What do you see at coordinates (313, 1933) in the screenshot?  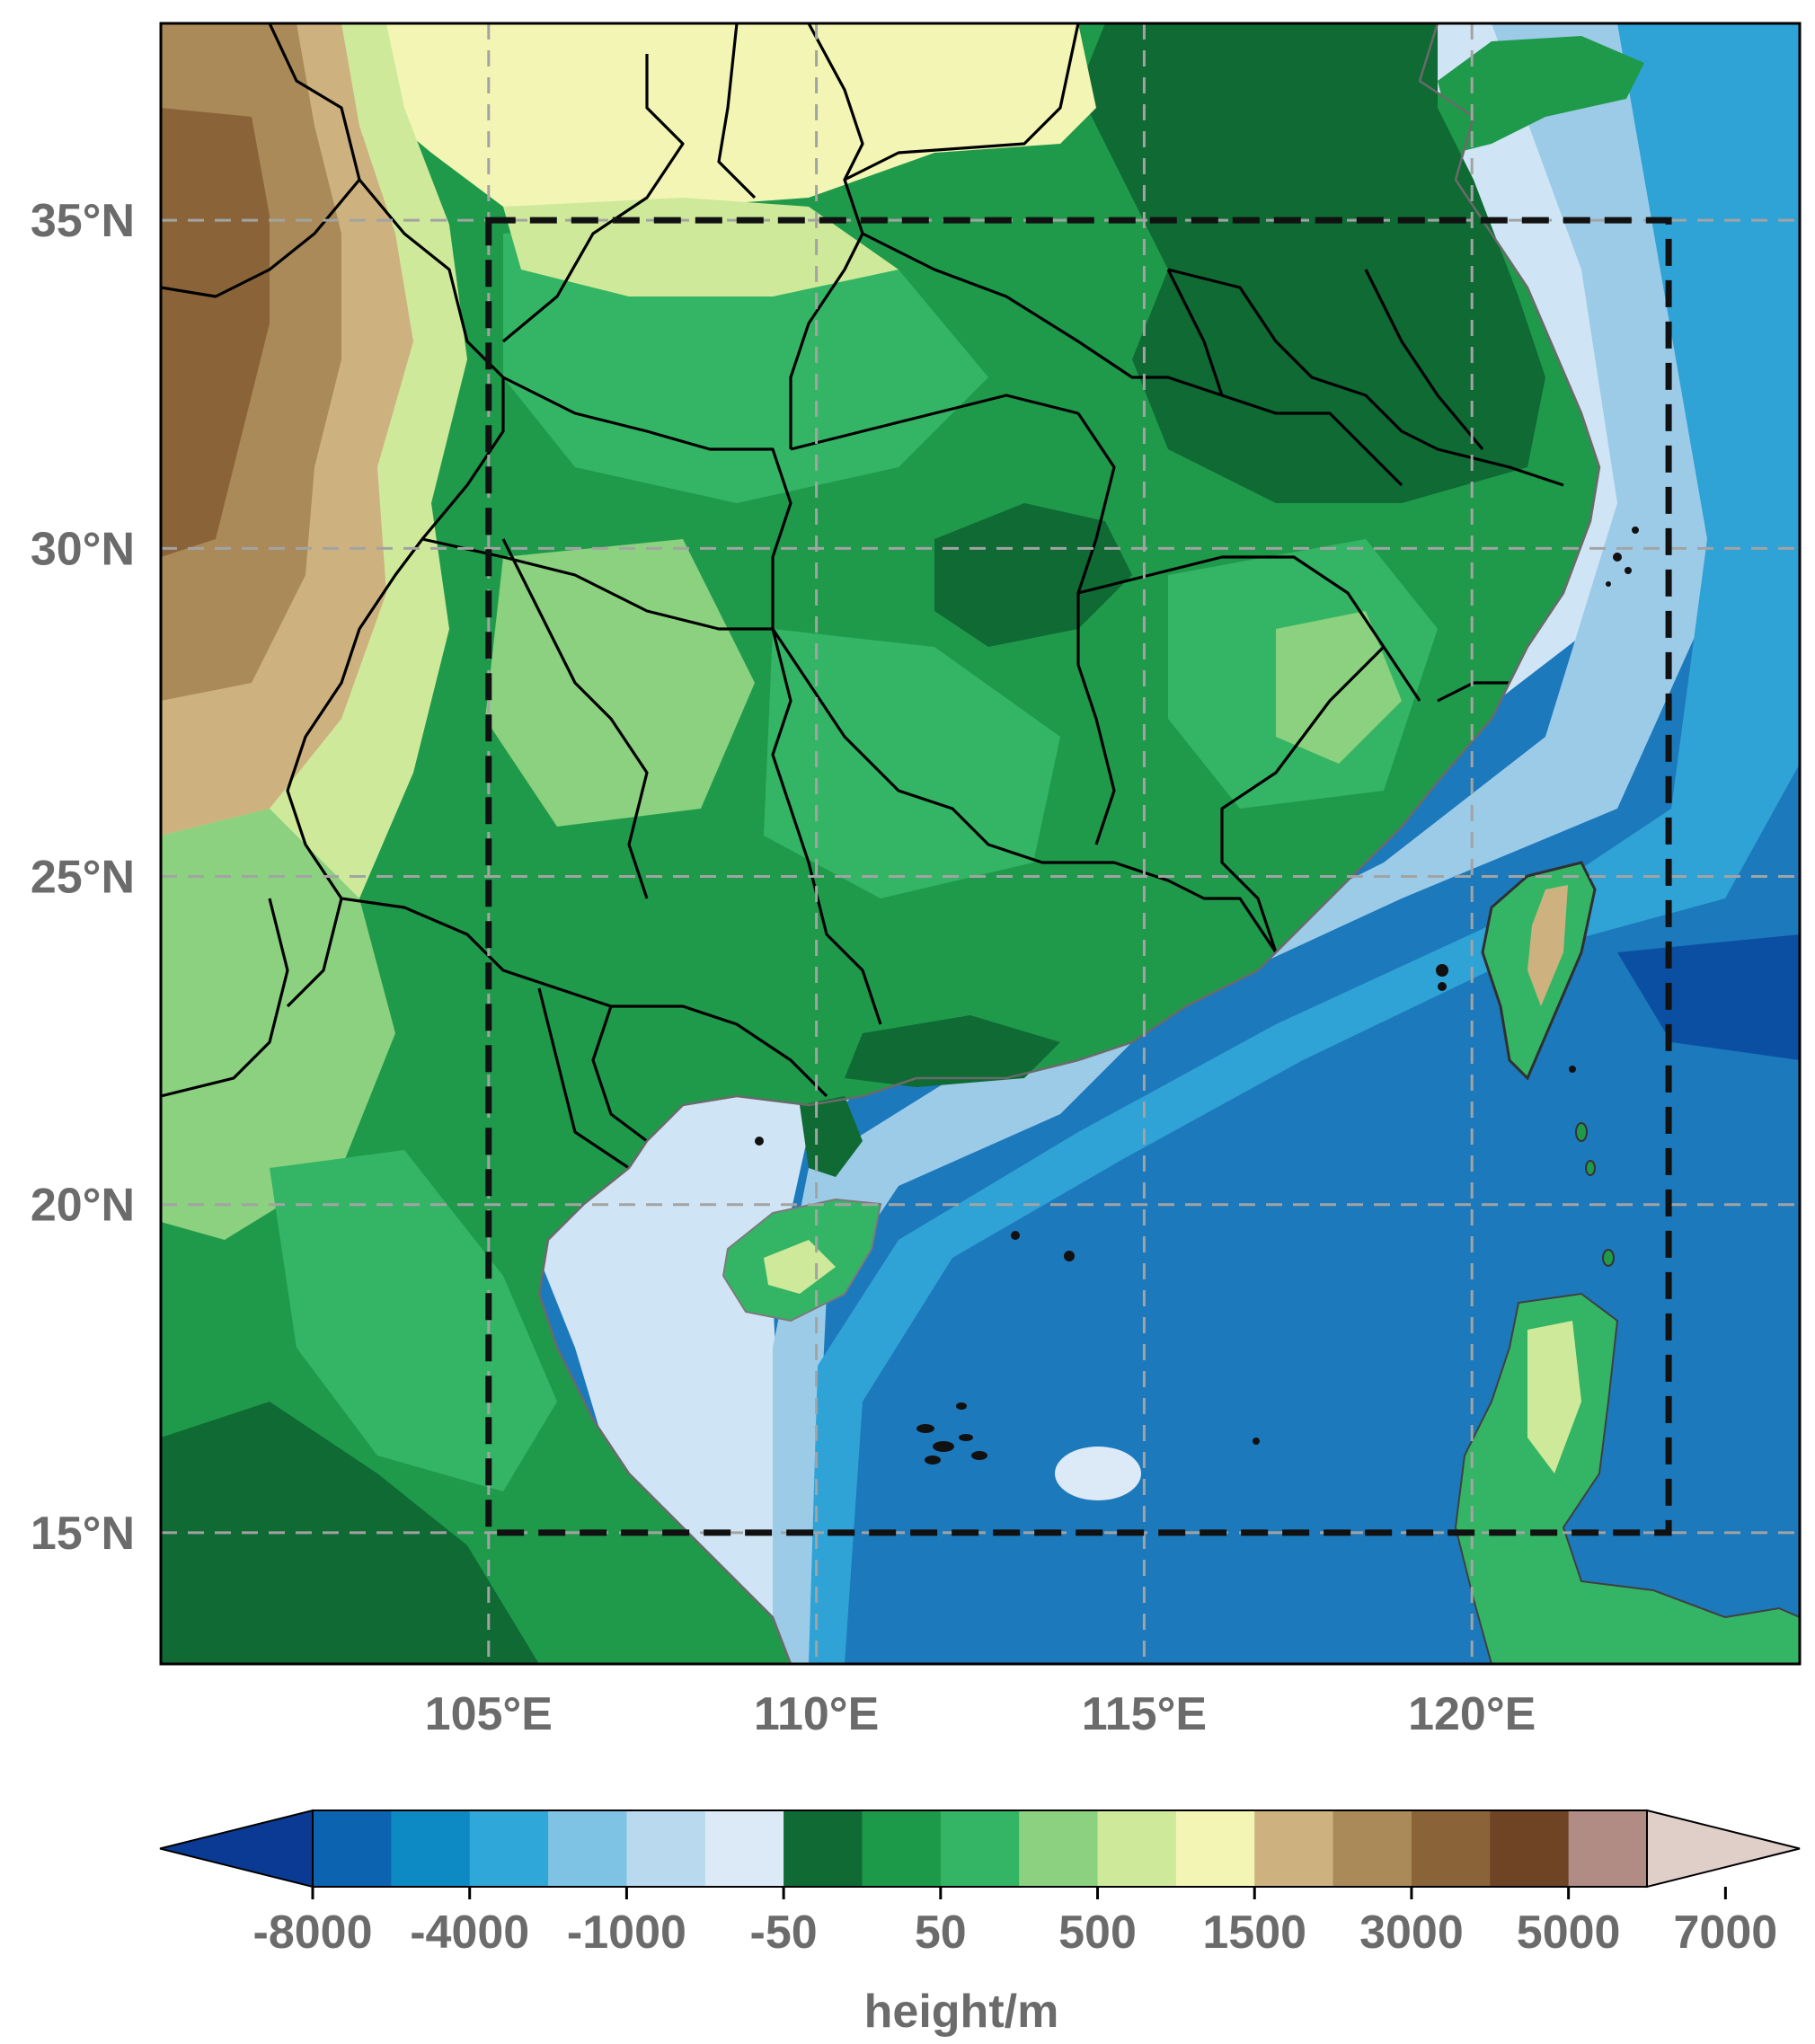 I see `colorbar-tick-label: -8000` at bounding box center [313, 1933].